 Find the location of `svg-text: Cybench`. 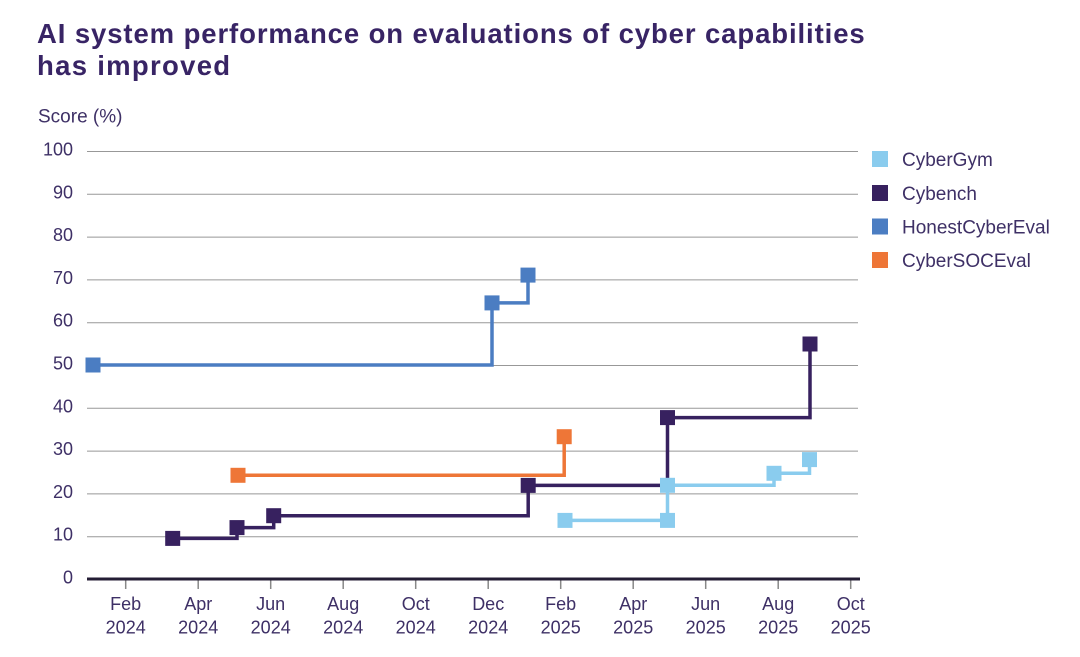

svg-text: Cybench is located at coordinates (939, 194).